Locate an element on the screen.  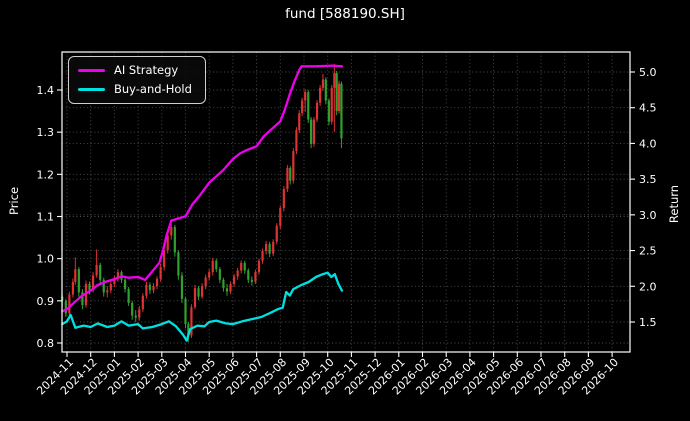
y-left-tick-label: 1.3 is located at coordinates (46, 132).